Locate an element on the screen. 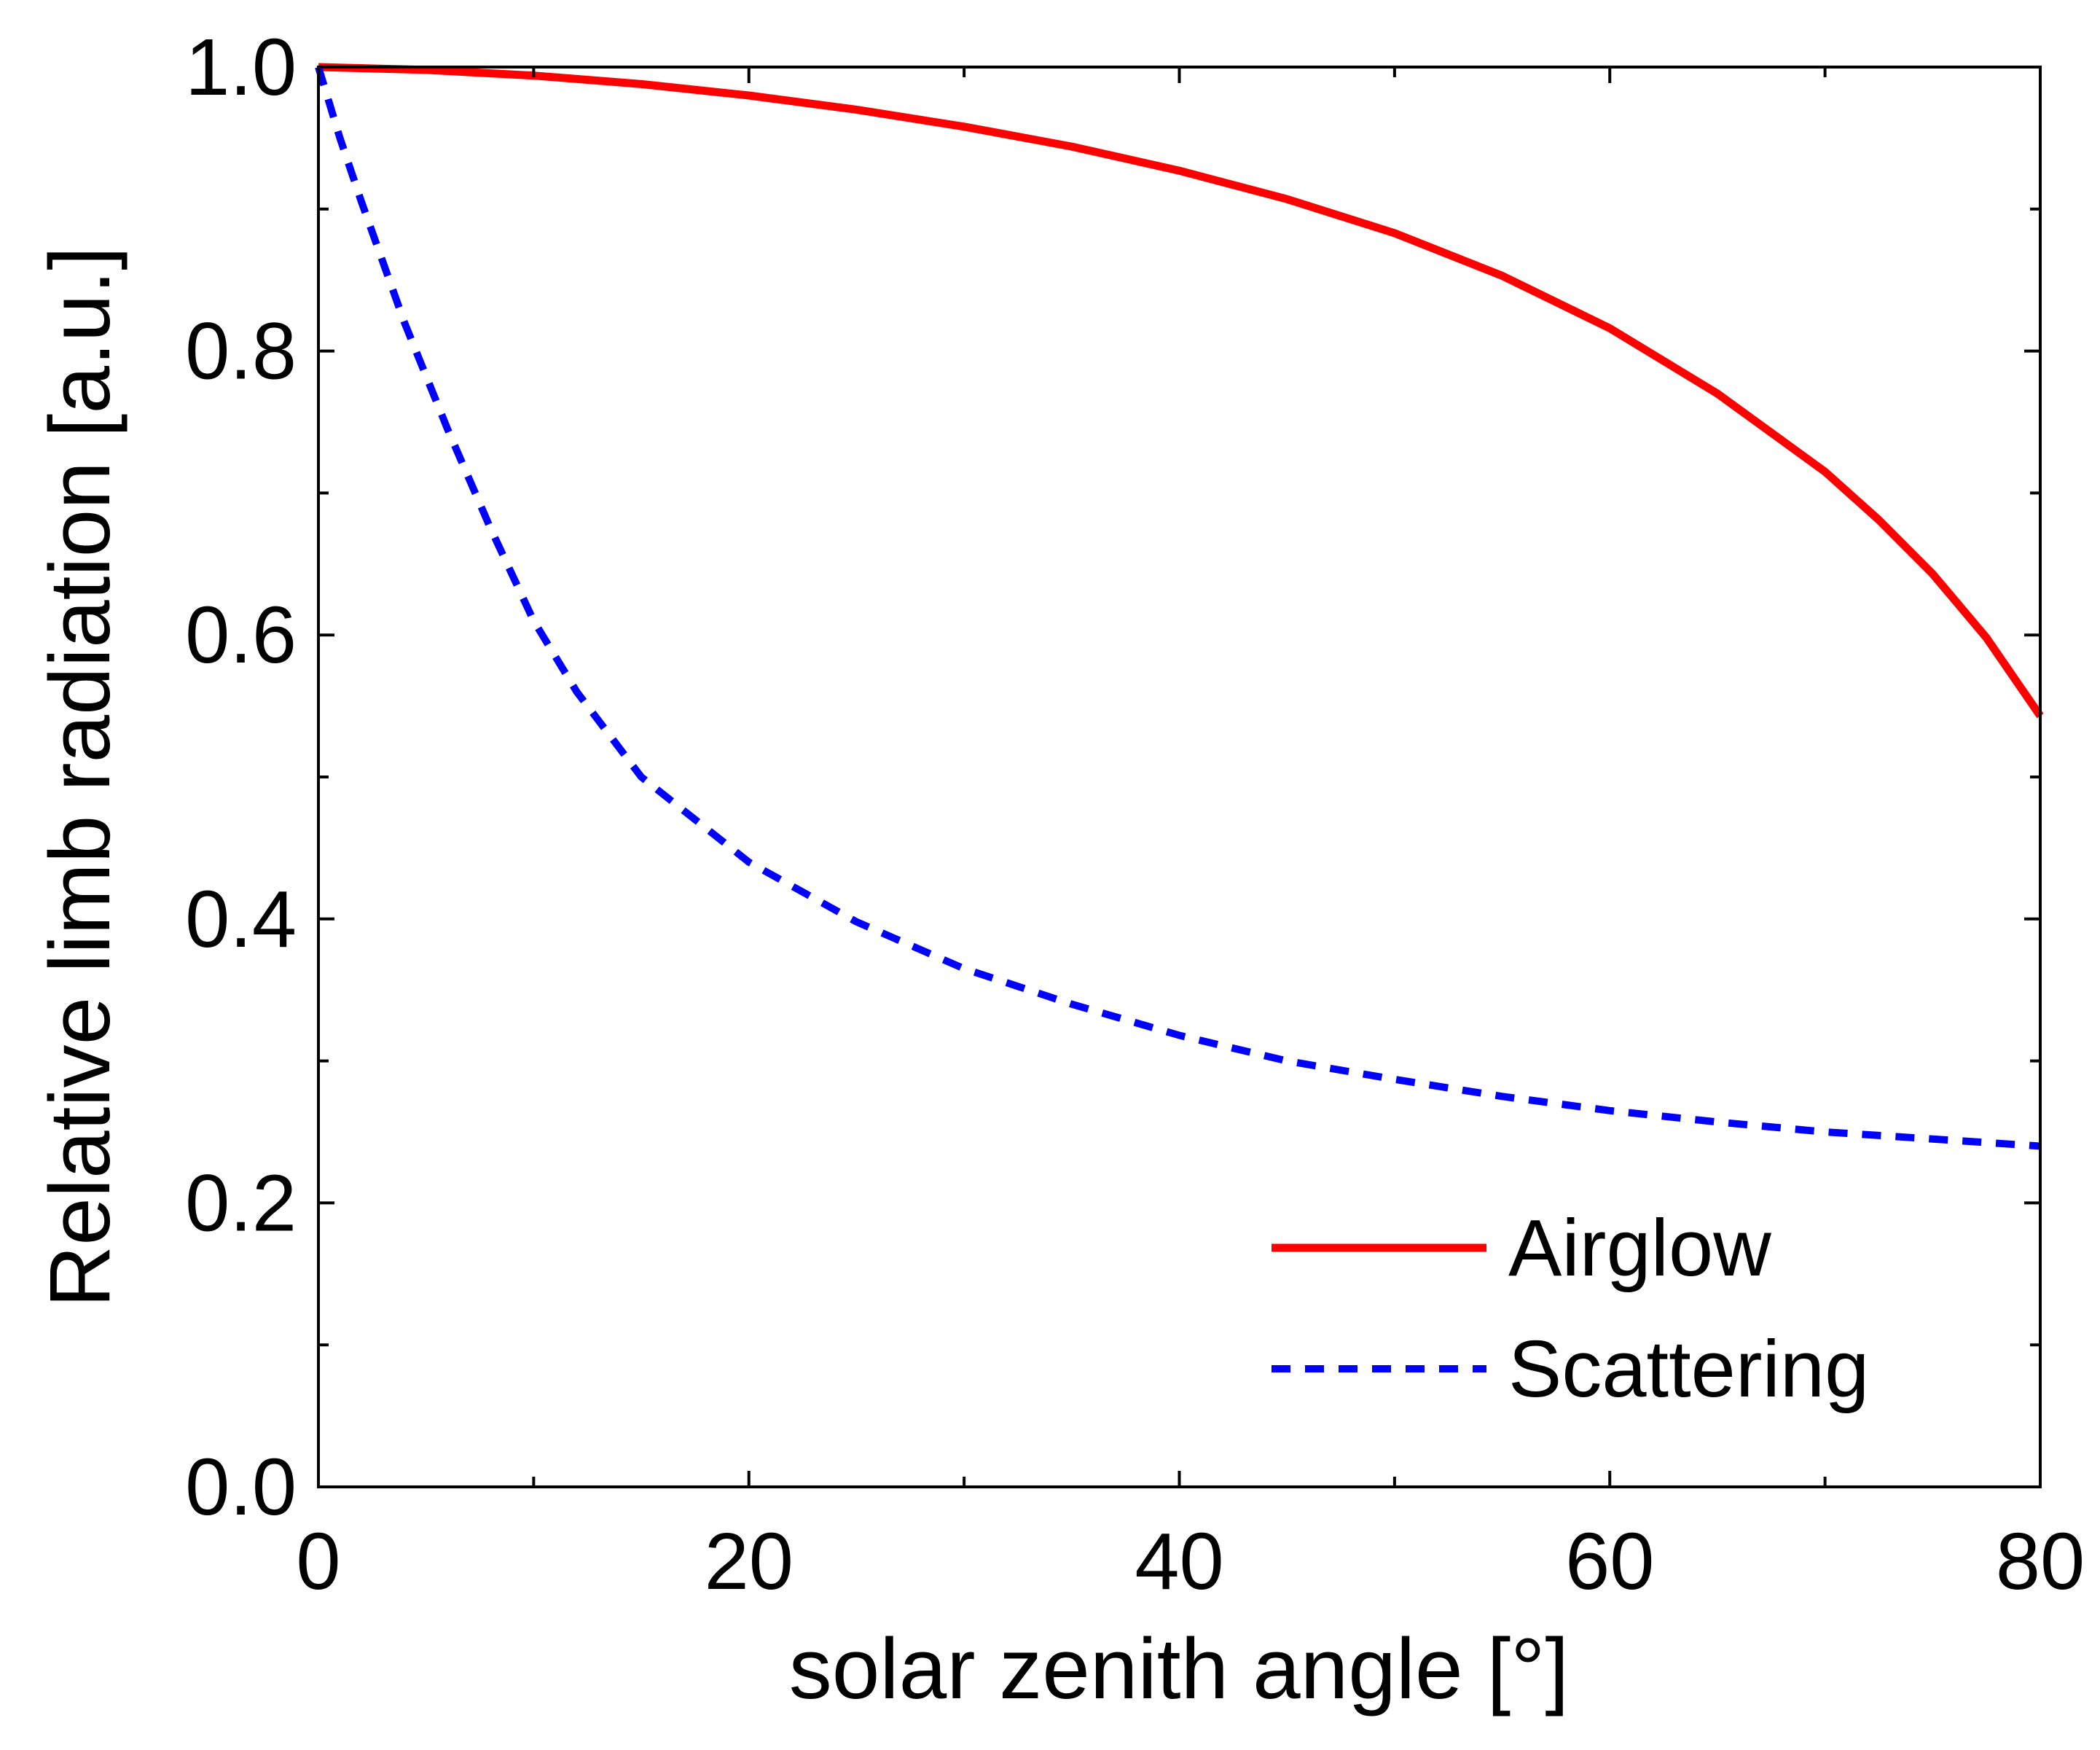  y-tick-label: 0.6 is located at coordinates (241, 635).